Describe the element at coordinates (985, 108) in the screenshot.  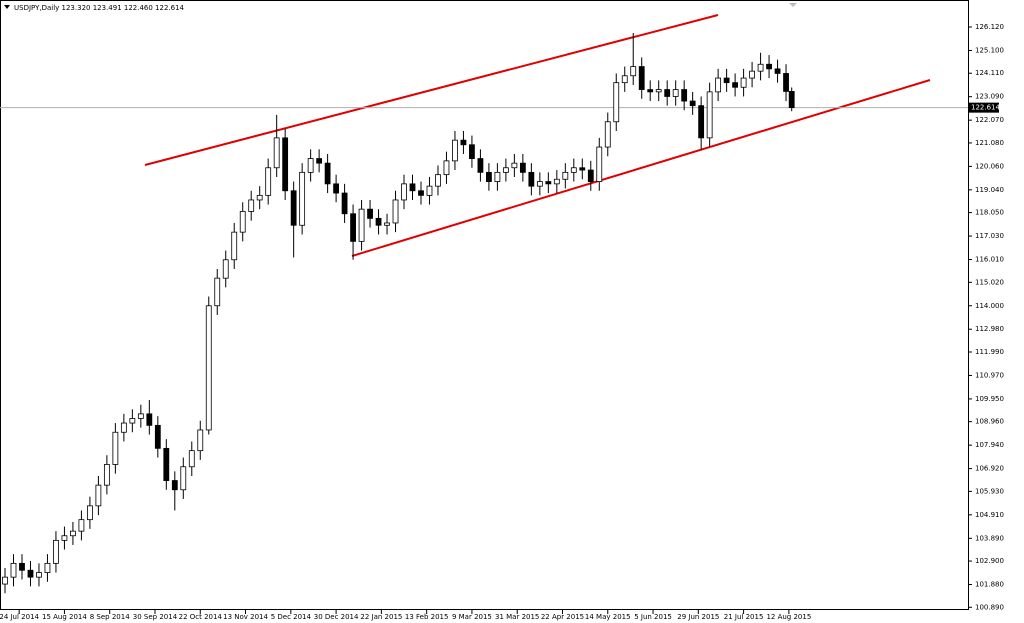
I see `last-price-label: 122.614` at that location.